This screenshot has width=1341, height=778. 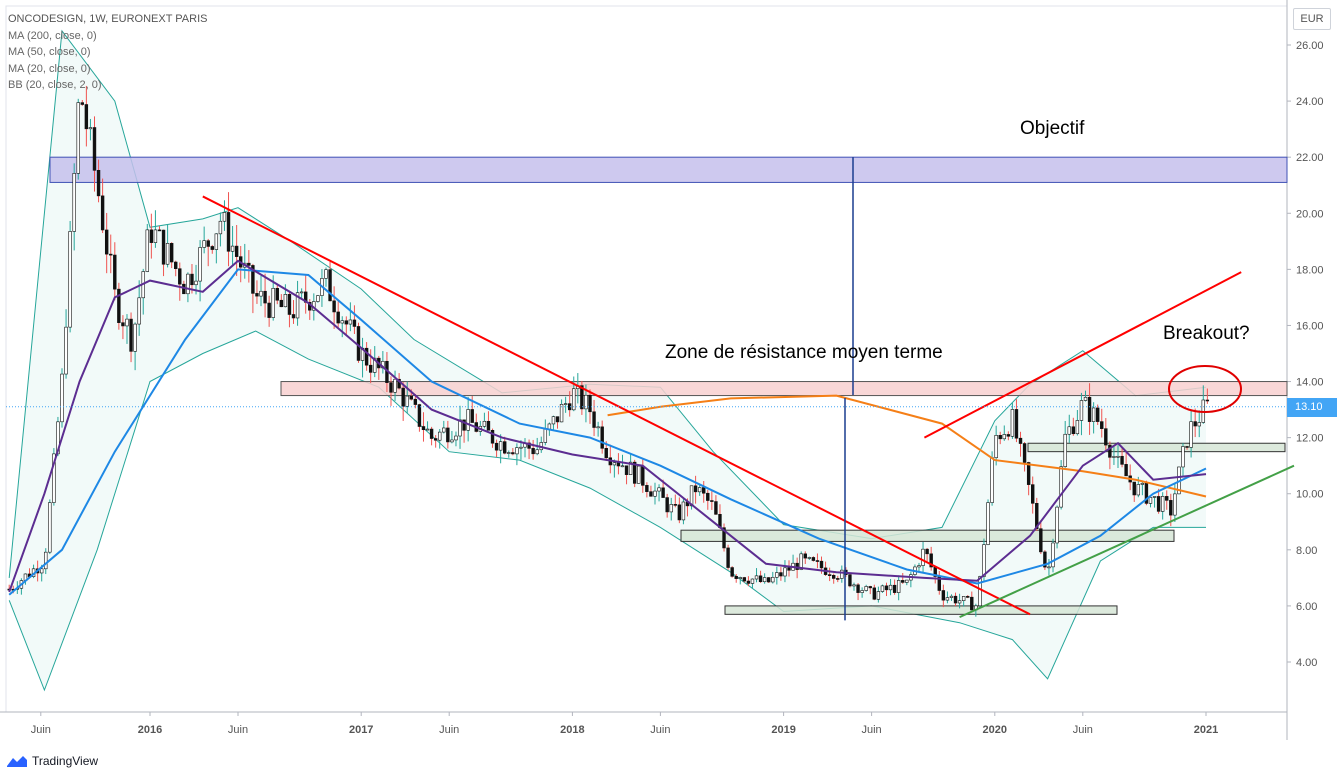 What do you see at coordinates (1312, 19) in the screenshot?
I see `currency-button: EUR` at bounding box center [1312, 19].